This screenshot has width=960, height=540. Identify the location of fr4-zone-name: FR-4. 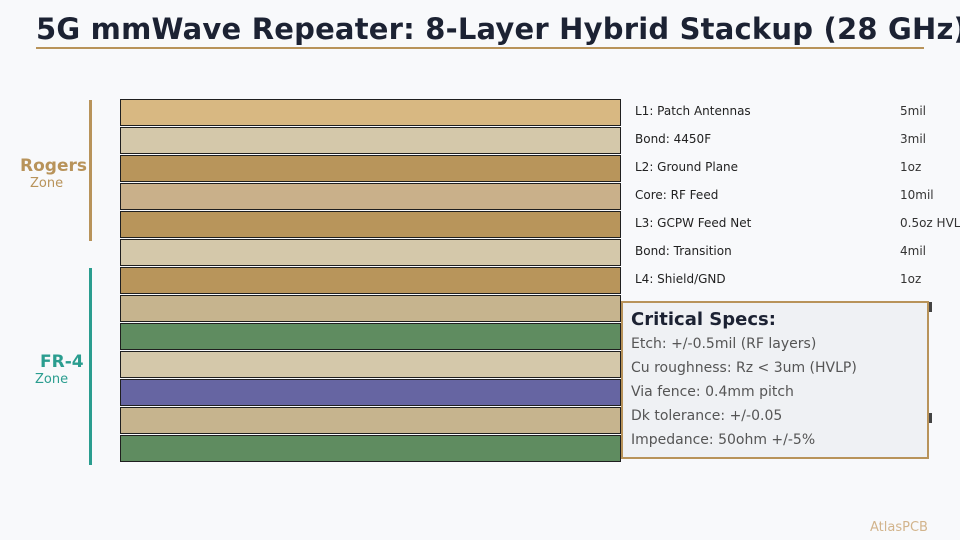
(62, 362).